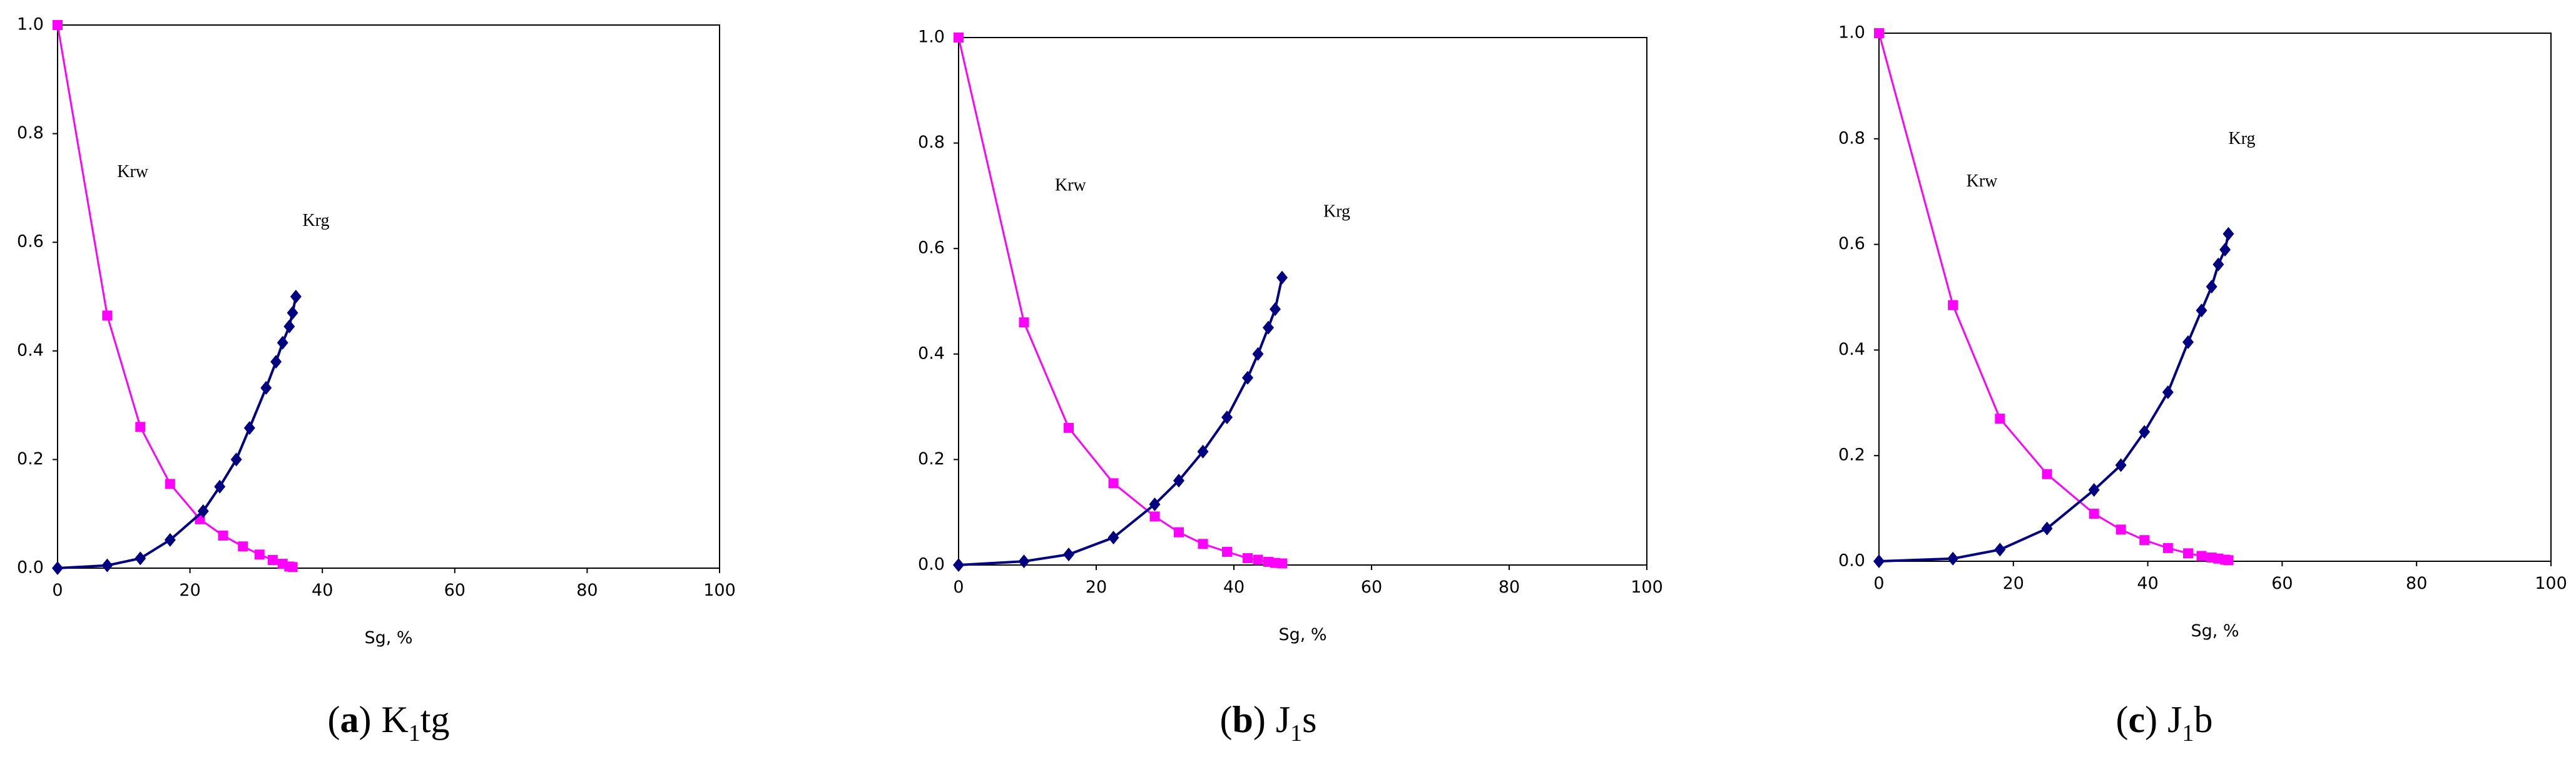 This screenshot has height=769, width=2576. Describe the element at coordinates (435, 719) in the screenshot. I see `caption-rest: tg` at that location.